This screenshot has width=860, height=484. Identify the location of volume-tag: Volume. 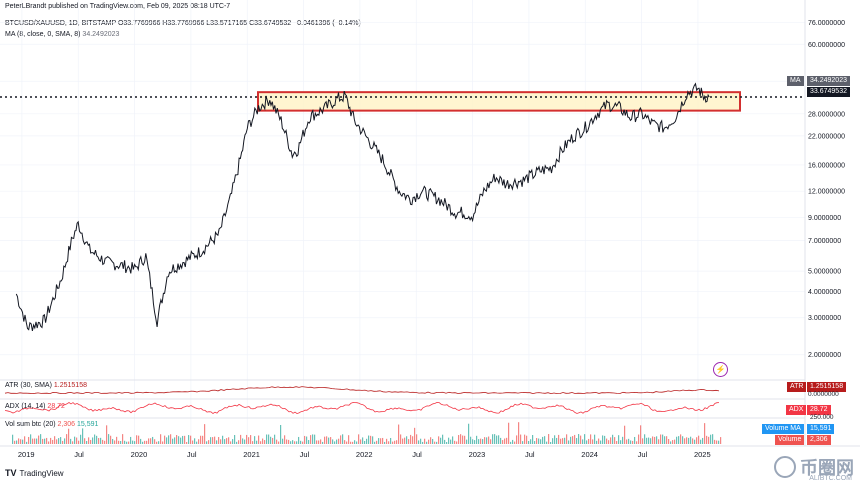
(790, 440).